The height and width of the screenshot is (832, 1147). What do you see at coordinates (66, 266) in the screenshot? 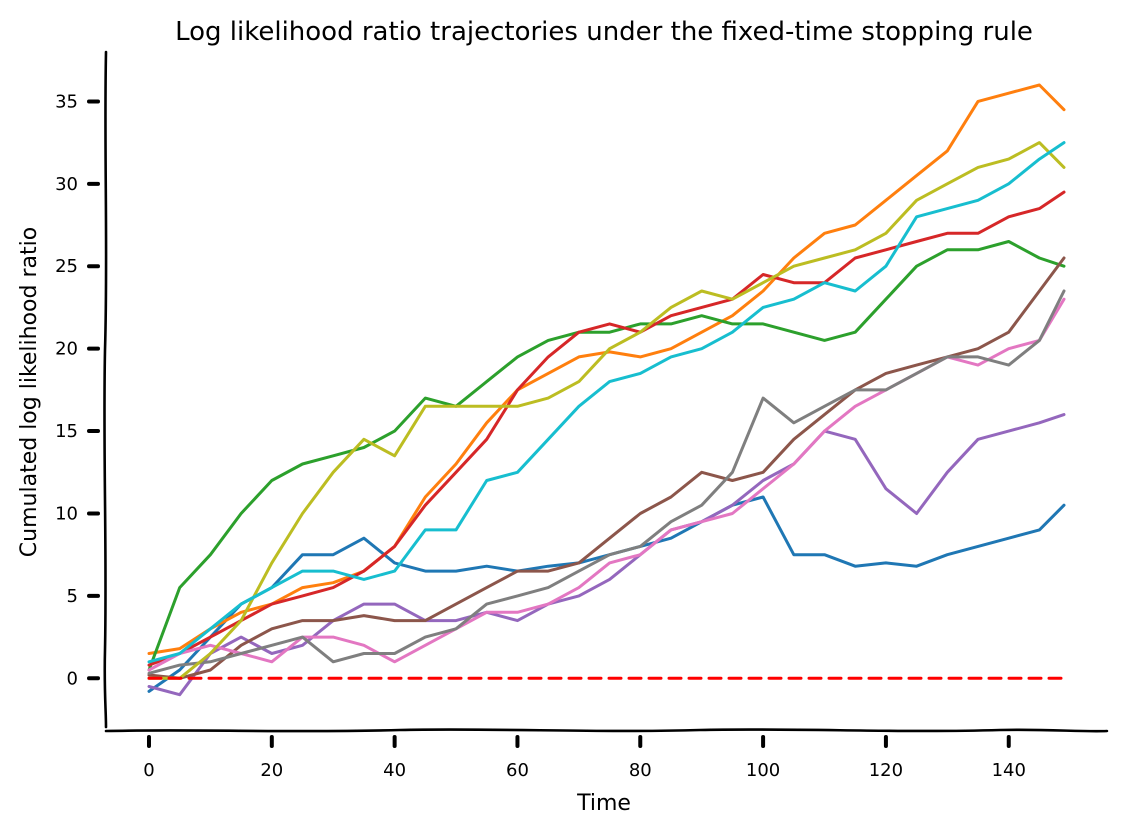
I see `y-tick-label: 25` at bounding box center [66, 266].